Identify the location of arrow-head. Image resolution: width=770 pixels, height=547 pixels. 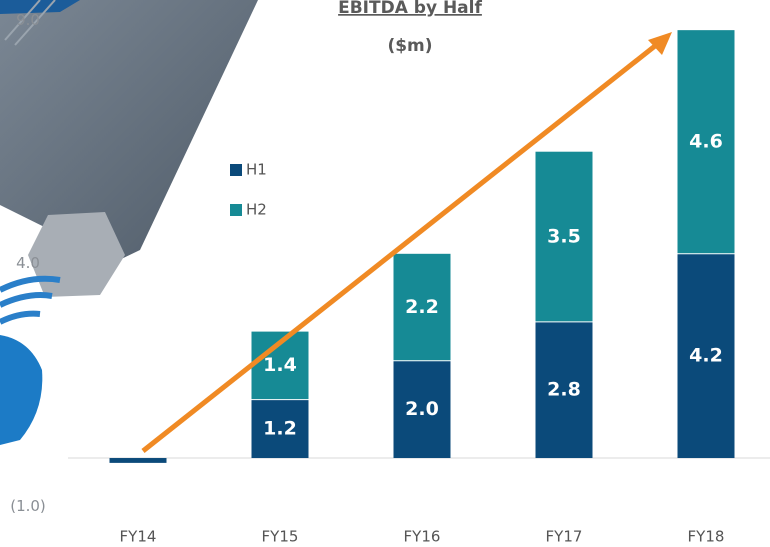
(660, 43).